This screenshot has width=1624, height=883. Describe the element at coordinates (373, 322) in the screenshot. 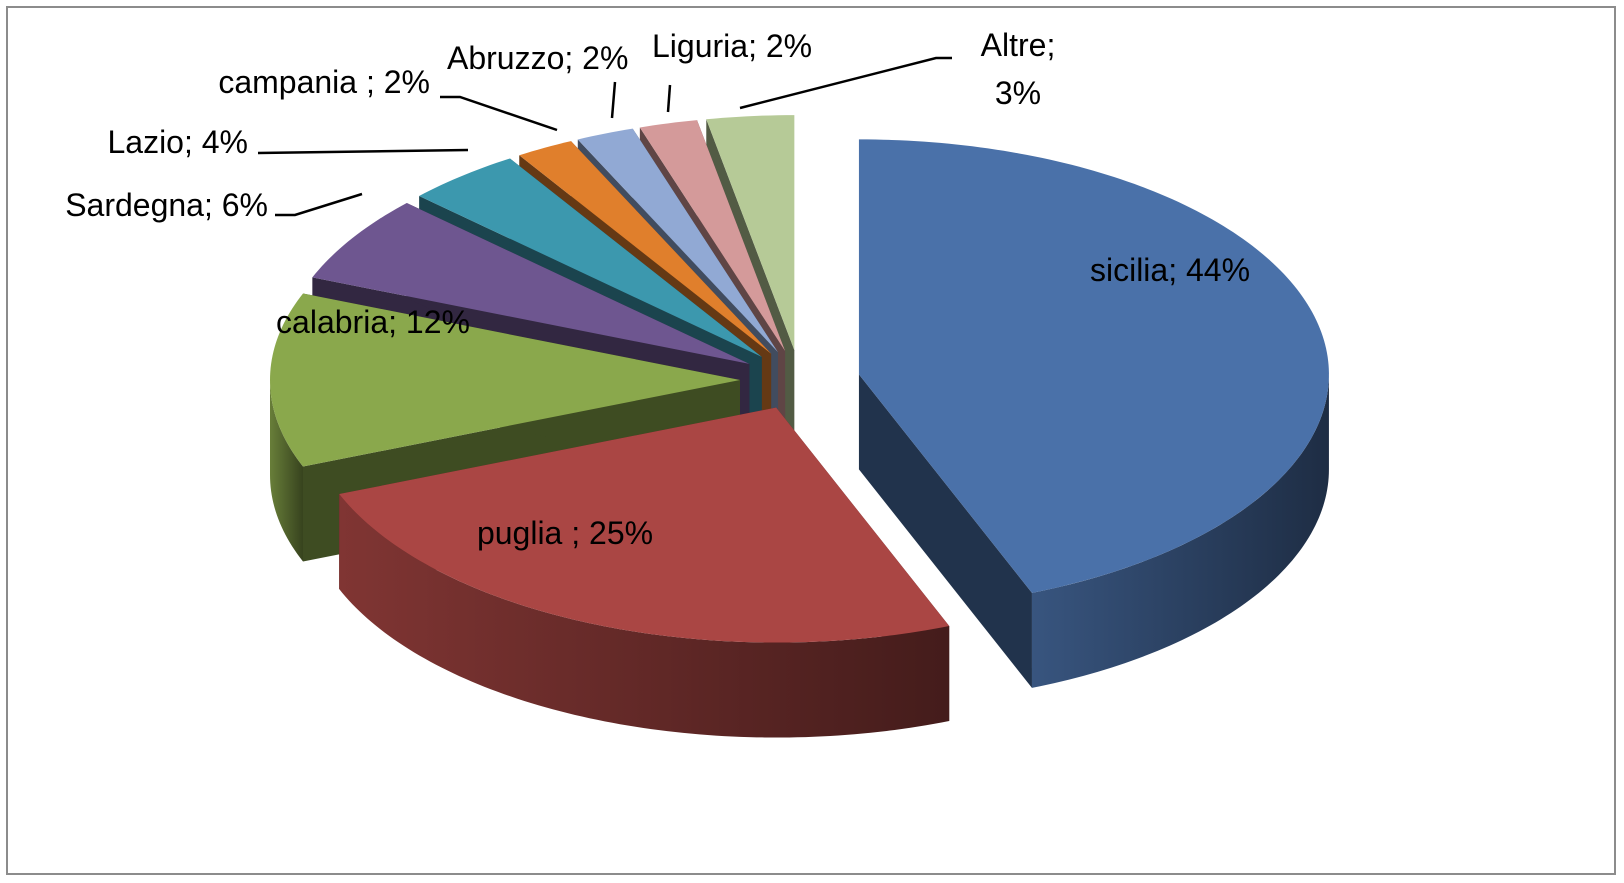

I see `data-label: calabria; 12%` at that location.